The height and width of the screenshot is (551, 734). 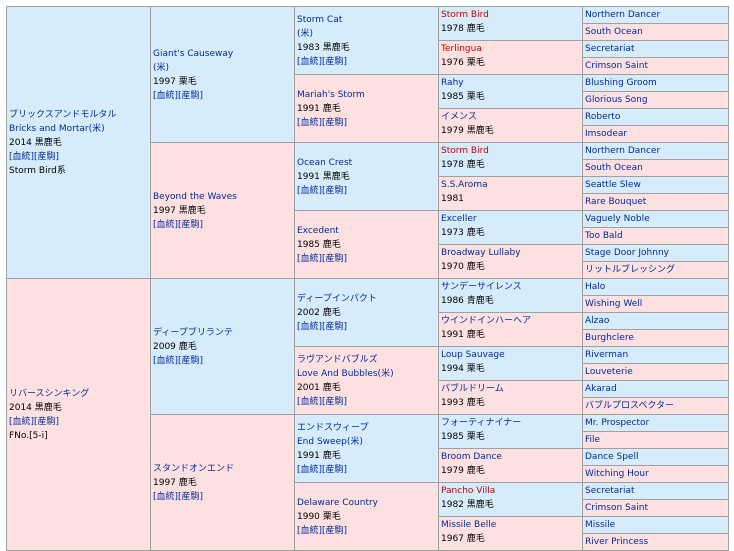 What do you see at coordinates (222, 96) in the screenshot?
I see `ss-tags: [血統][産駒]` at bounding box center [222, 96].